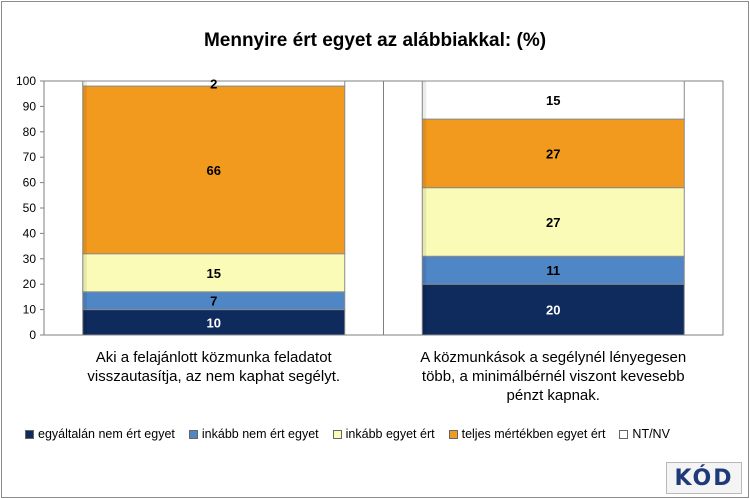 This screenshot has height=499, width=750. Describe the element at coordinates (214, 357) in the screenshot. I see `x-category-label: Aki a felajánlott közmunka feladatot` at that location.